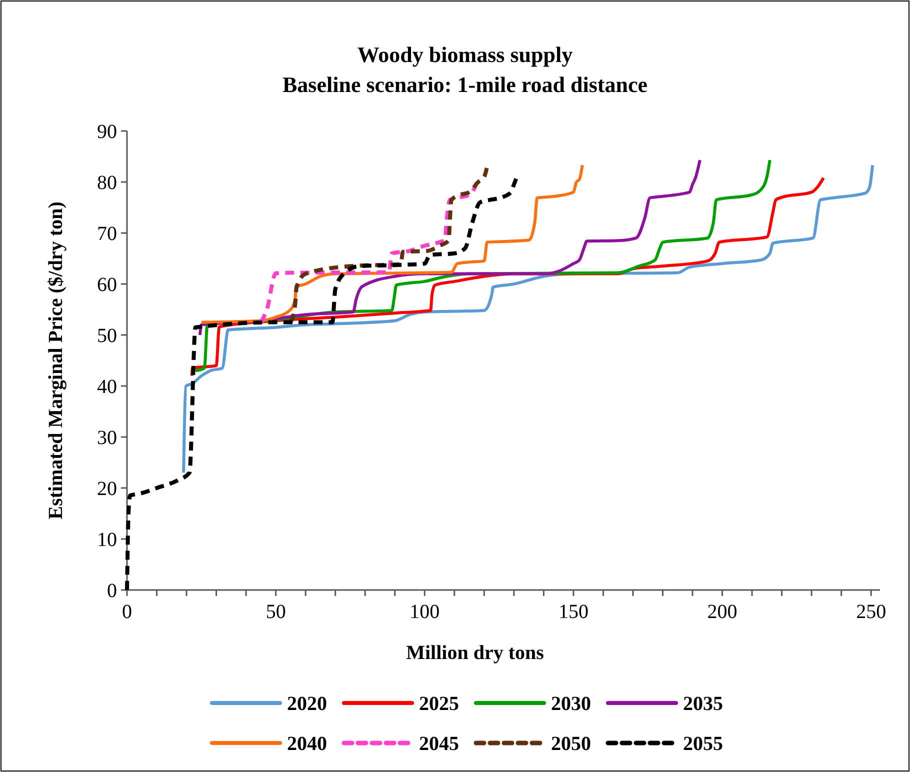 The height and width of the screenshot is (772, 911). Describe the element at coordinates (722, 612) in the screenshot. I see `x-tick-label: 200` at that location.